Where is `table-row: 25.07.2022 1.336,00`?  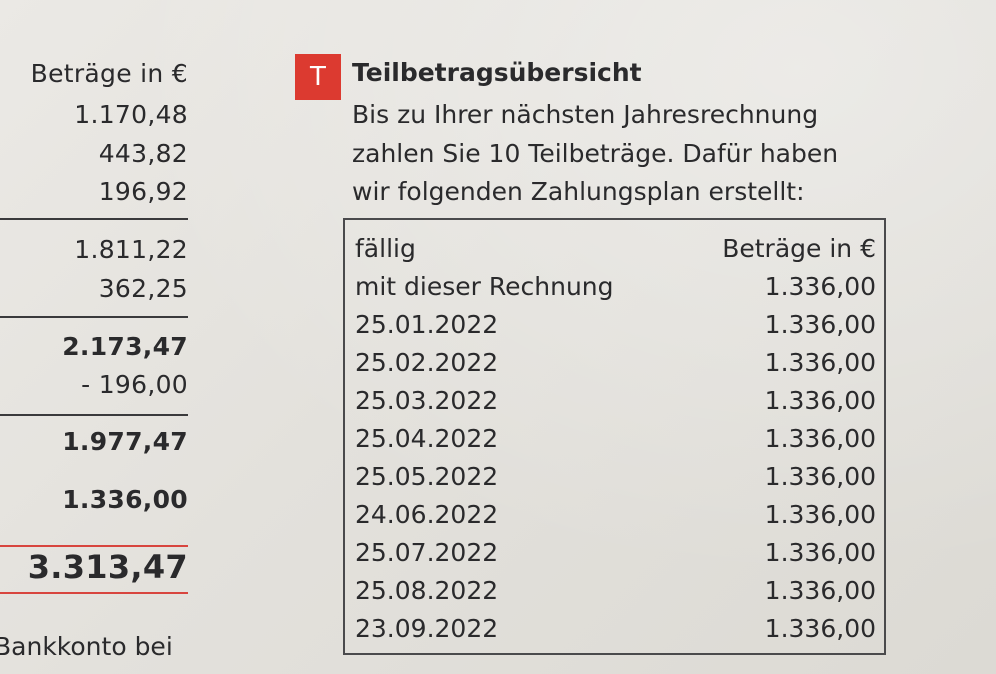
table-row: 25.07.2022 1.336,00 is located at coordinates (615, 553).